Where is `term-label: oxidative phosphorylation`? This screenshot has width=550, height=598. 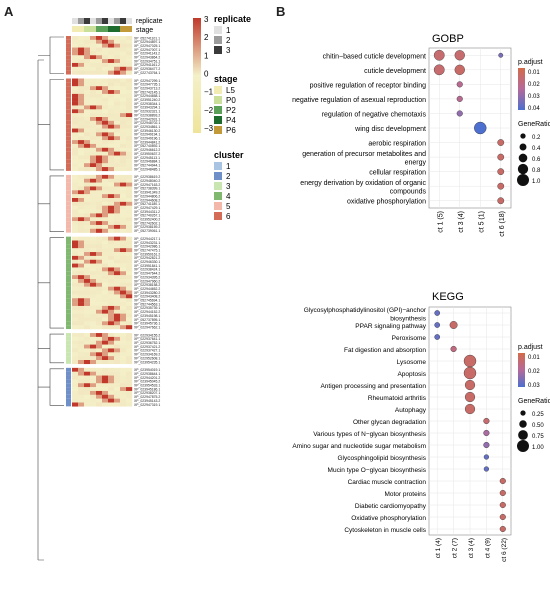 term-label: oxidative phosphorylation is located at coordinates (386, 202).